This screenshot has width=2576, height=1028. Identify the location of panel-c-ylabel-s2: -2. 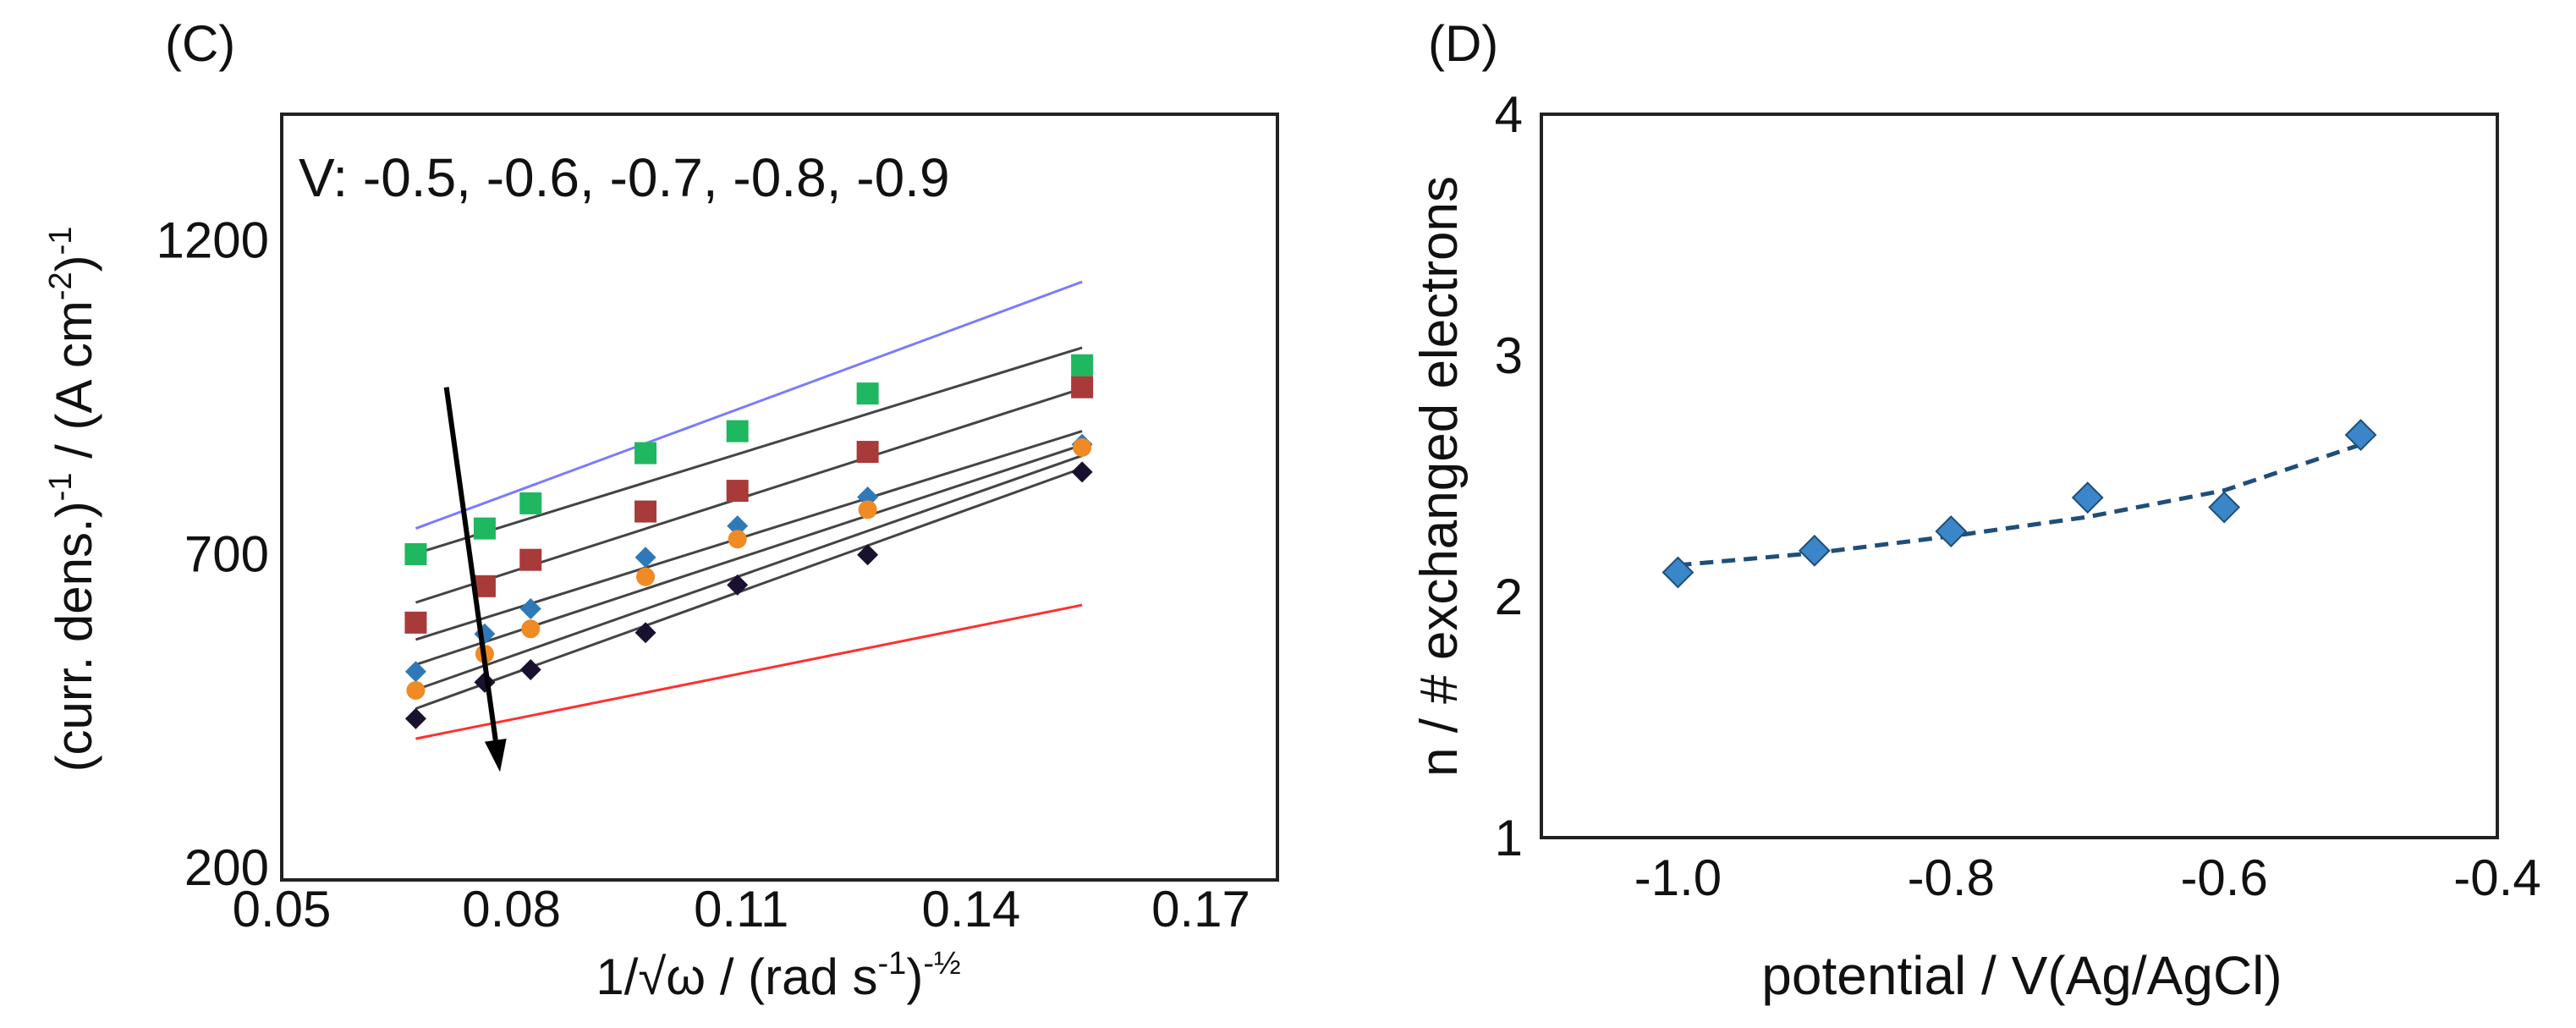
(61, 286).